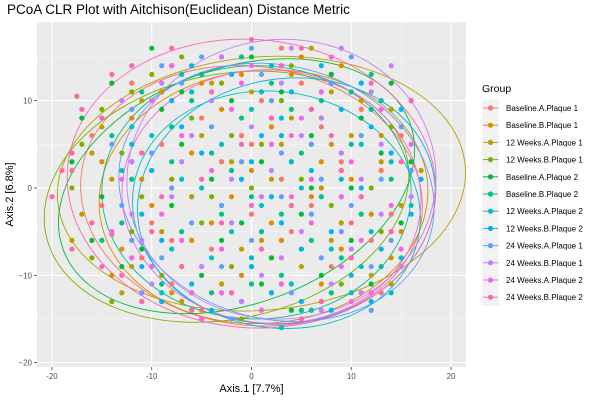 This screenshot has height=400, width=600. What do you see at coordinates (544, 246) in the screenshot?
I see `legend-label: 24 Weeks.A.Plaque 1` at bounding box center [544, 246].